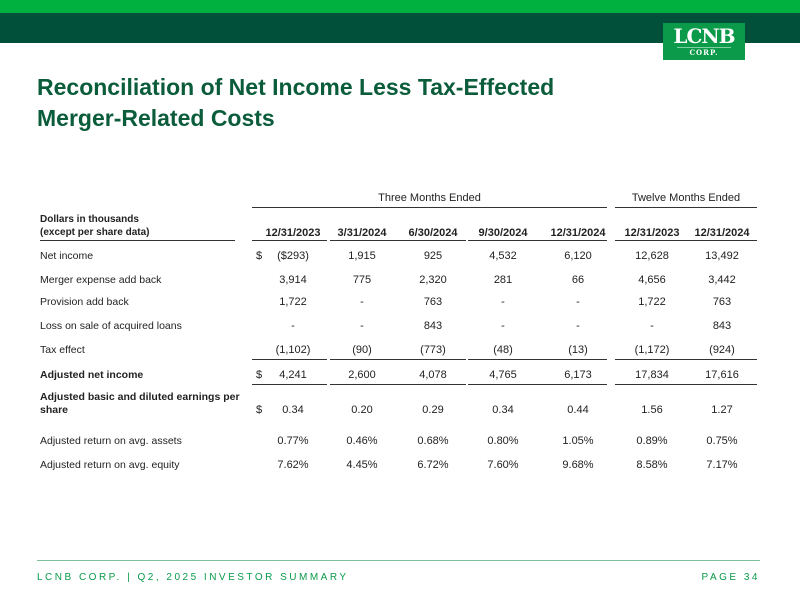  Describe the element at coordinates (578, 256) in the screenshot. I see `table-cell: 6,120` at that location.